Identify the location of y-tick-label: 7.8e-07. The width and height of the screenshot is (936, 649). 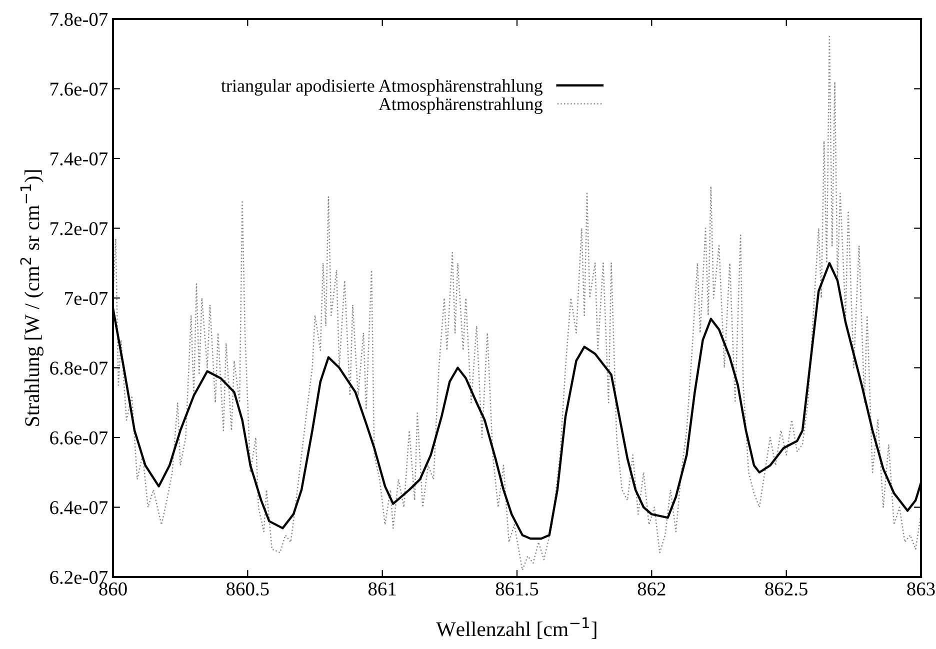
(79, 19).